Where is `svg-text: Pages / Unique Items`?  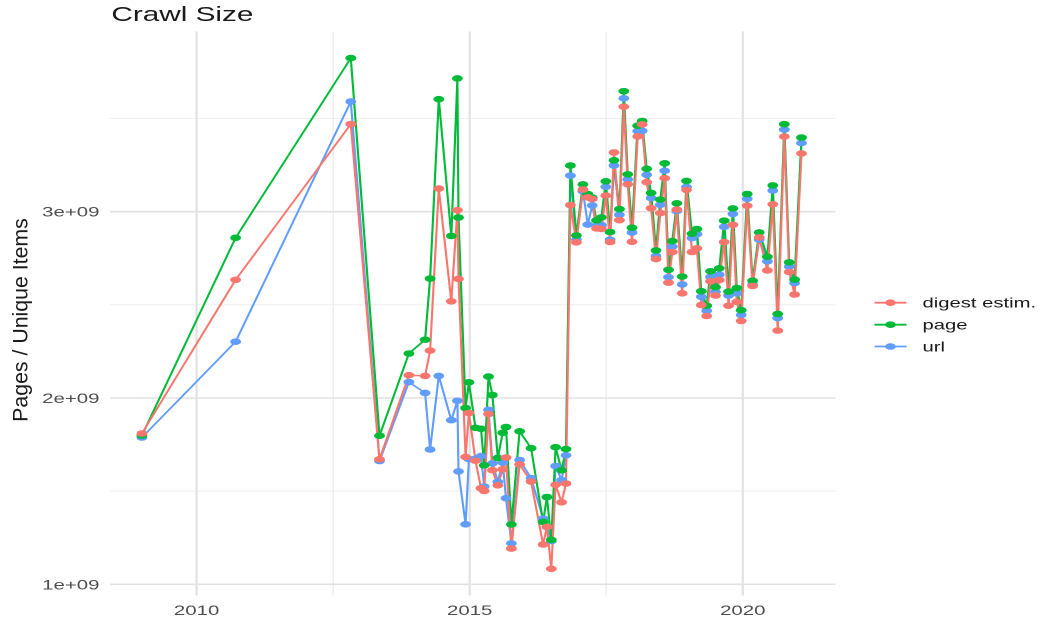
svg-text: Pages / Unique Items is located at coordinates (21, 320).